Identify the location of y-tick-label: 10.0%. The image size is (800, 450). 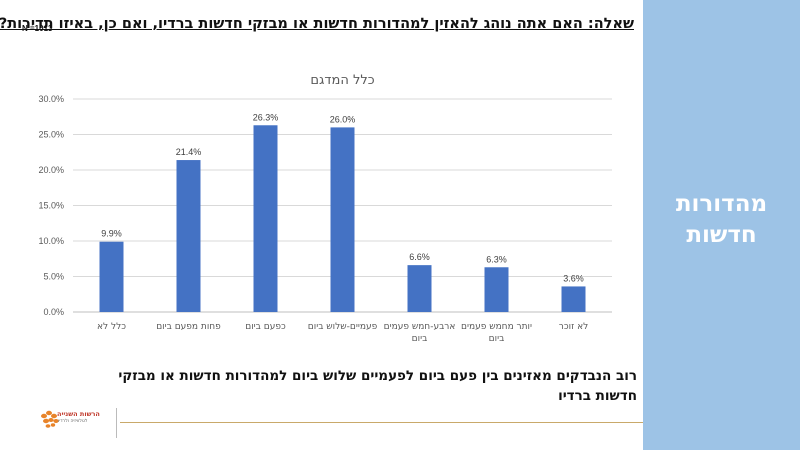
(51, 241).